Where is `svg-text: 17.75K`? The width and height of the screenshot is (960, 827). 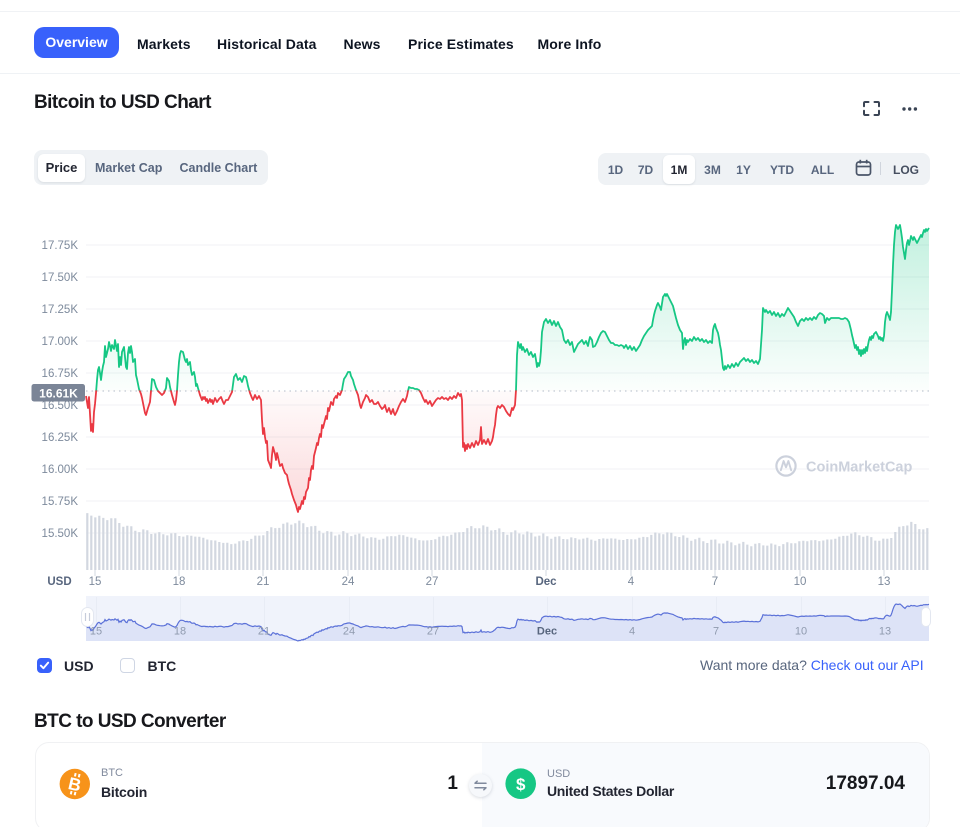
svg-text: 17.75K is located at coordinates (60, 246).